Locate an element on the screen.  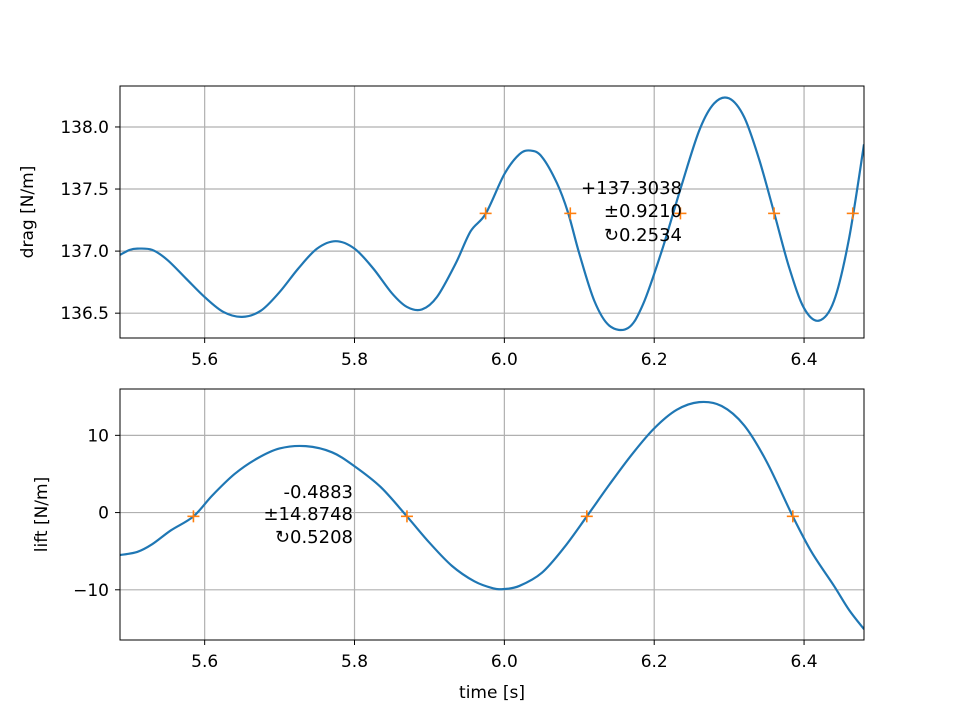
lift-annotation-mean: -0.4883 is located at coordinates (318, 492).